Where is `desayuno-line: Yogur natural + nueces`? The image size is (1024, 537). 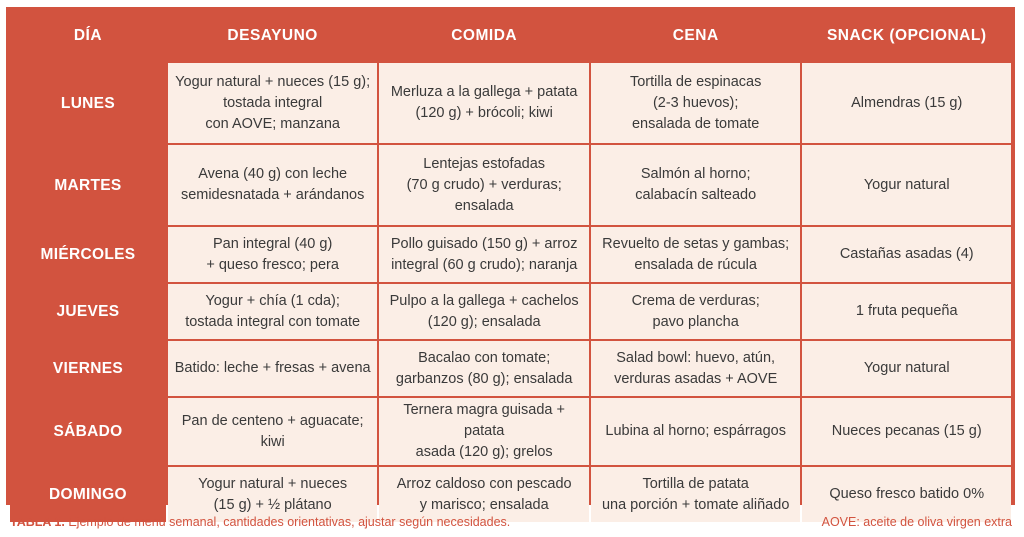 desayuno-line: Yogur natural + nueces is located at coordinates (273, 483).